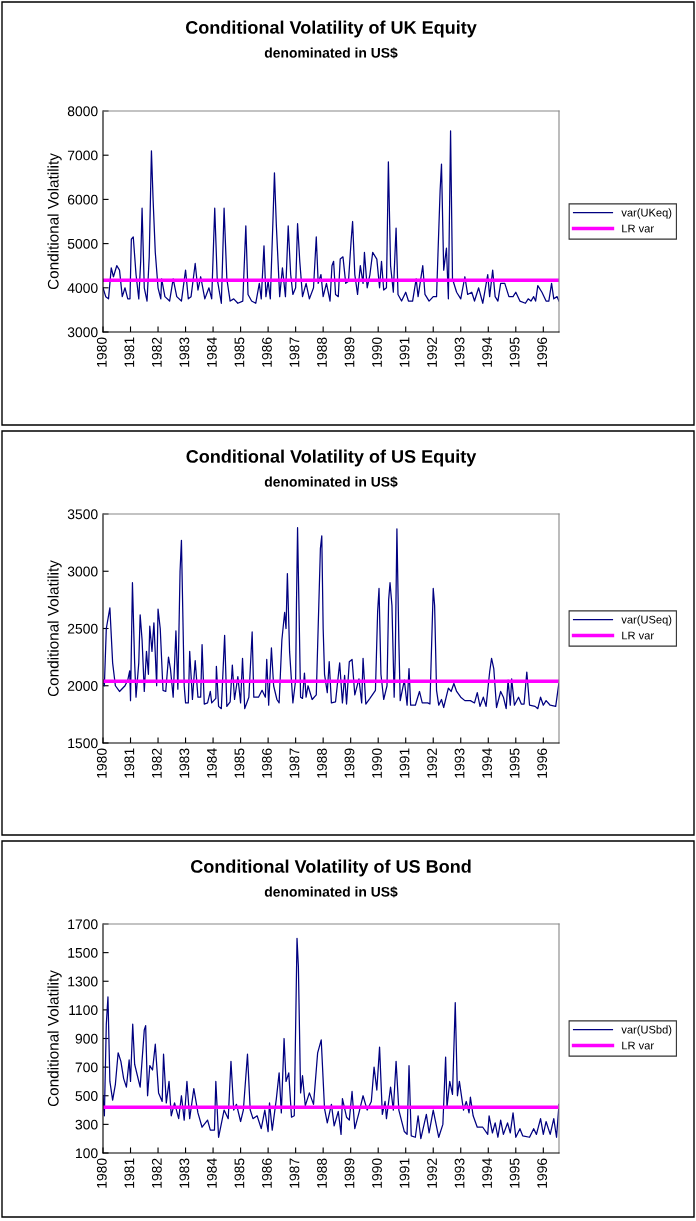 The height and width of the screenshot is (1221, 696). I want to click on chart-title: Conditional Volatility of UK Equity, so click(331, 29).